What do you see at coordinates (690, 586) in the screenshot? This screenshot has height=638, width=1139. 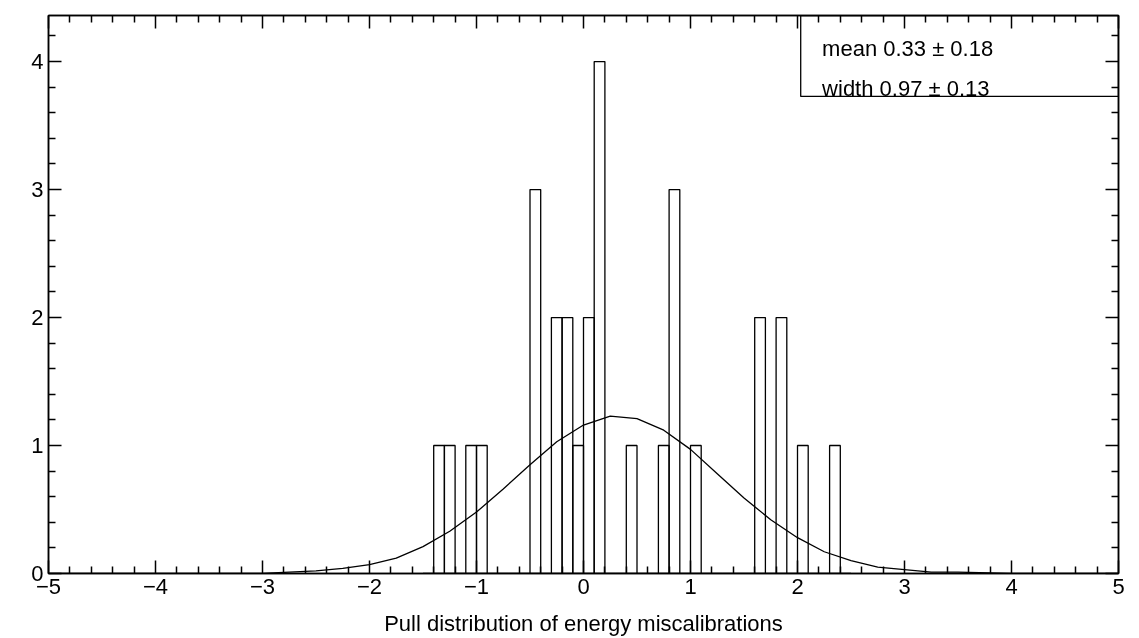 I see `x-tick-label: 1` at bounding box center [690, 586].